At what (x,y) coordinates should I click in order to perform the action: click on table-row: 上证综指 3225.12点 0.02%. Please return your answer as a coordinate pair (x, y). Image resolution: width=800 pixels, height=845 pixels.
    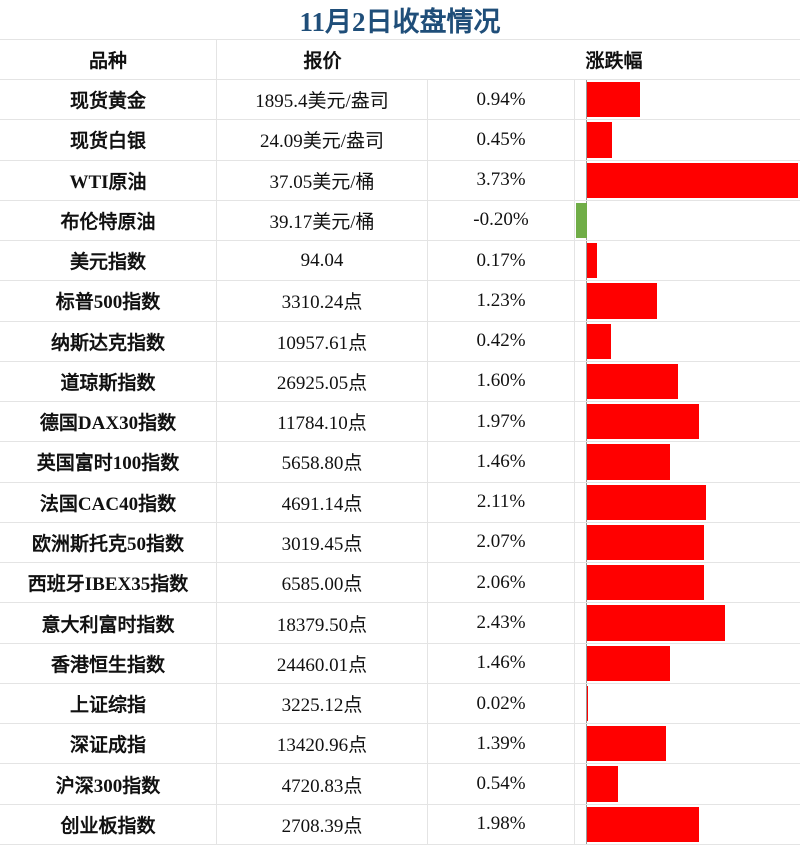
    Looking at the image, I should click on (400, 704).